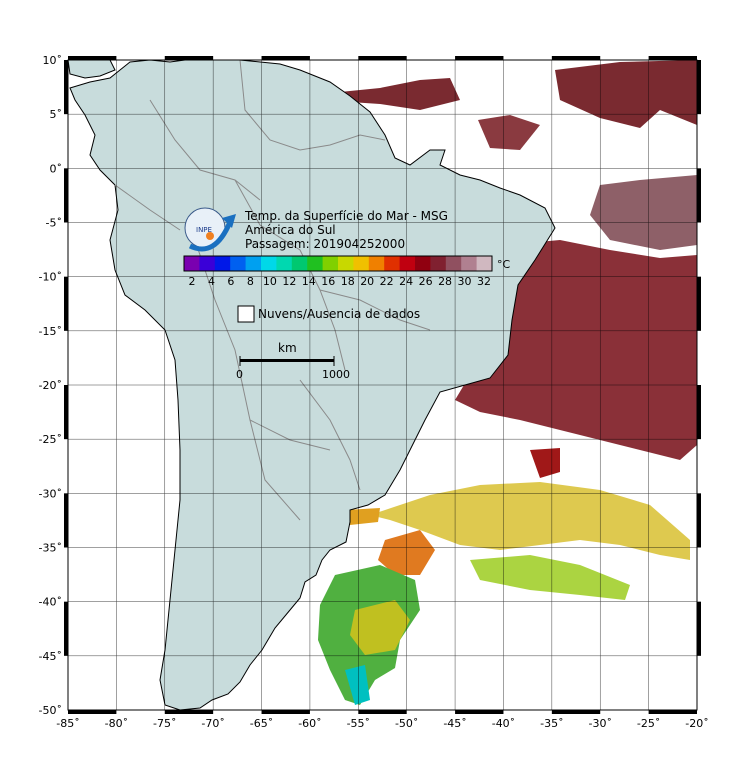  I want to click on sst-patch-north, so click(400, 94).